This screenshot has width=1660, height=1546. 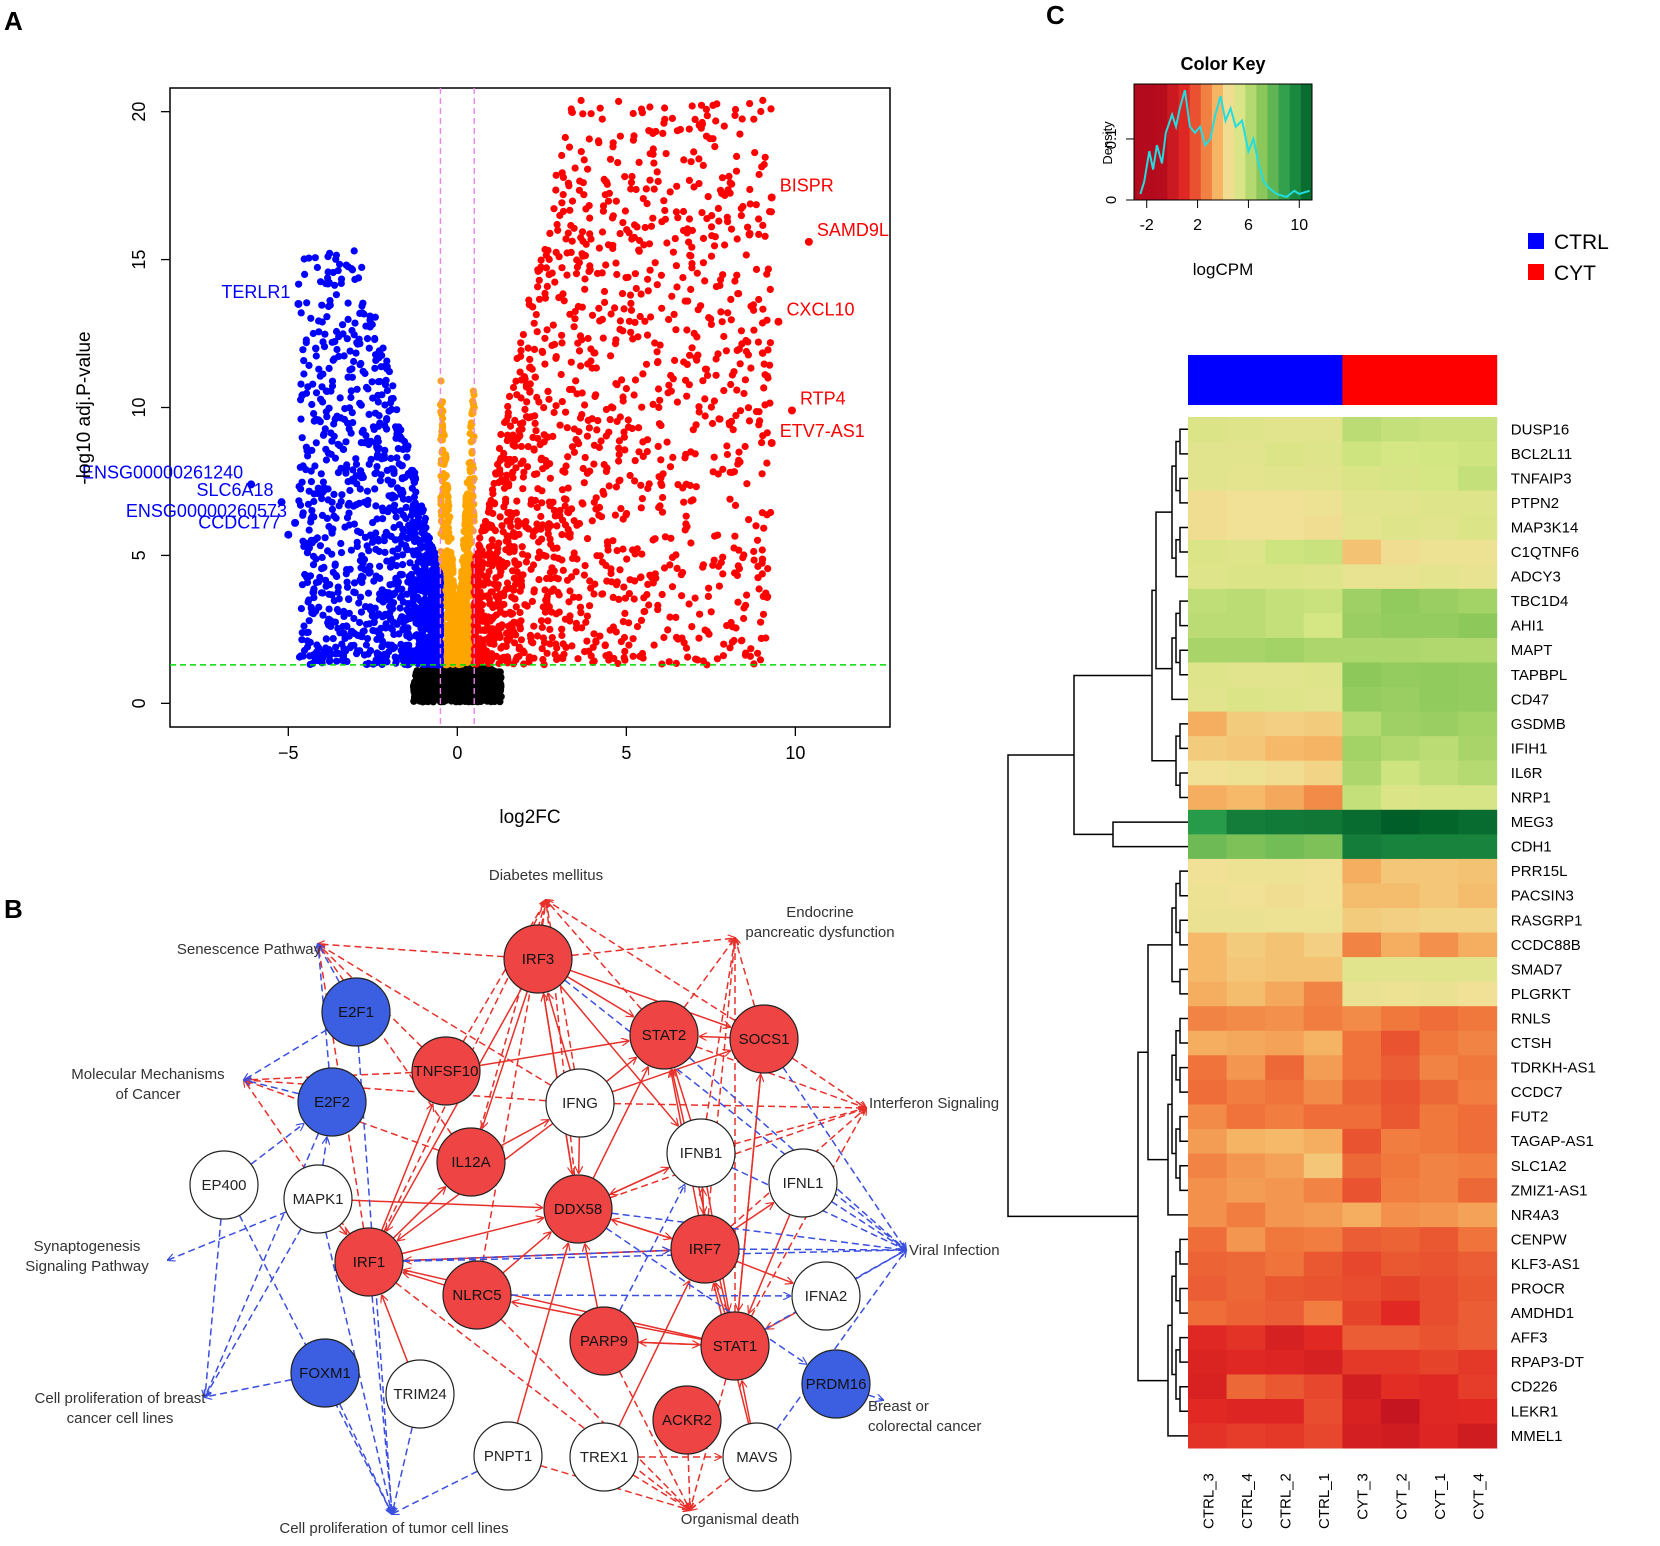 What do you see at coordinates (1248, 225) in the screenshot?
I see `color-key-x-tick: 6` at bounding box center [1248, 225].